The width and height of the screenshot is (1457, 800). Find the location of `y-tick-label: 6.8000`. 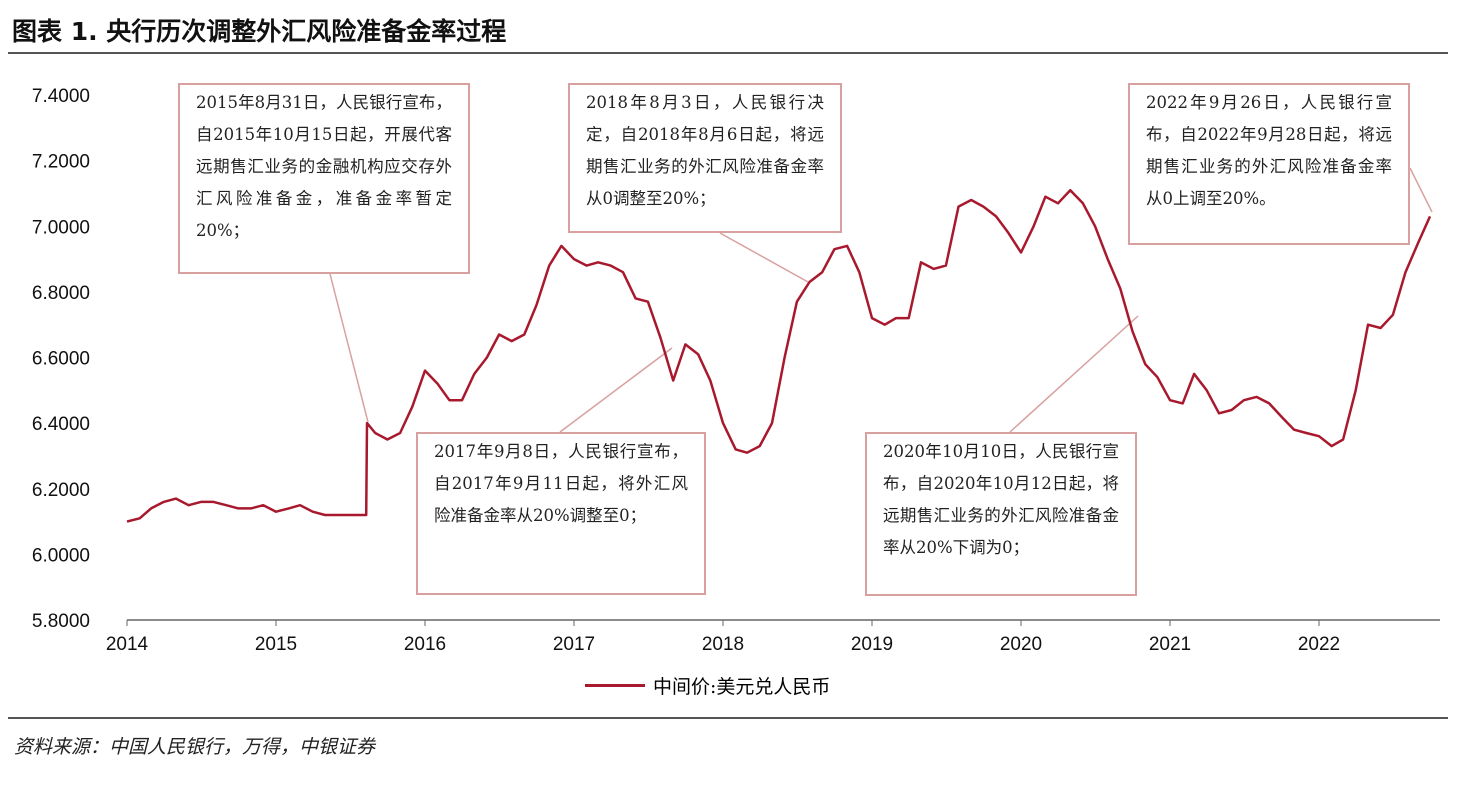

y-tick-label: 6.8000 is located at coordinates (61, 293).